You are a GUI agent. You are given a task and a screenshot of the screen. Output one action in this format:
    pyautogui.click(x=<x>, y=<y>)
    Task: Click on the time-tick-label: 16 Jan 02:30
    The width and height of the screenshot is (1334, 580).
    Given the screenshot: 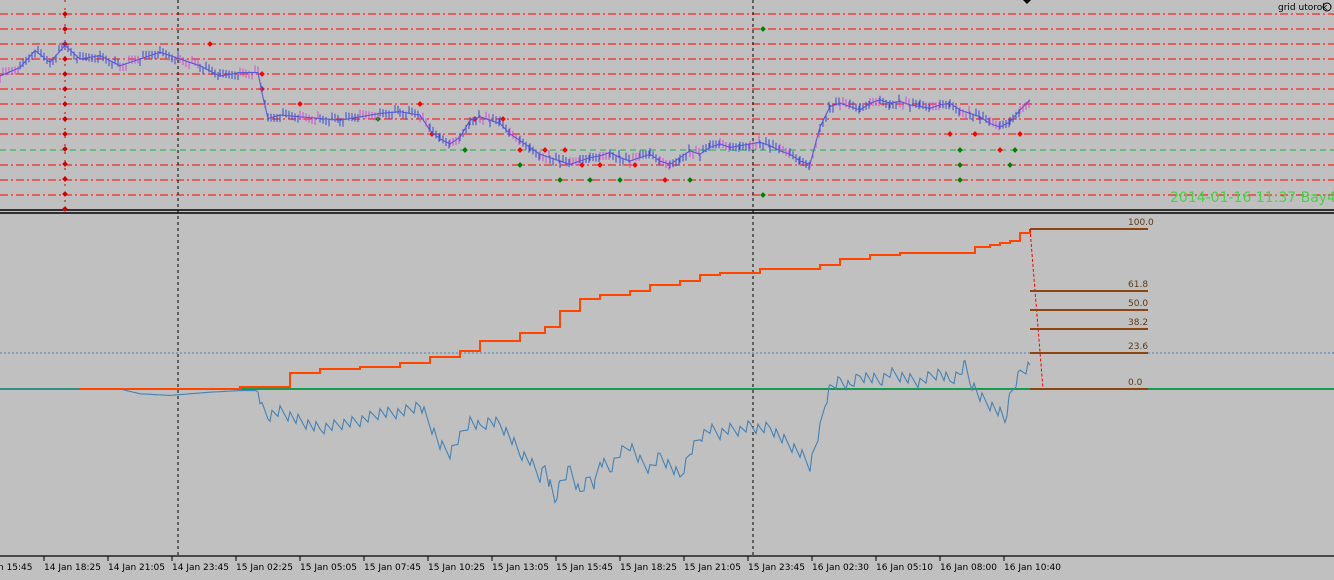 What is the action you would take?
    pyautogui.click(x=840, y=568)
    